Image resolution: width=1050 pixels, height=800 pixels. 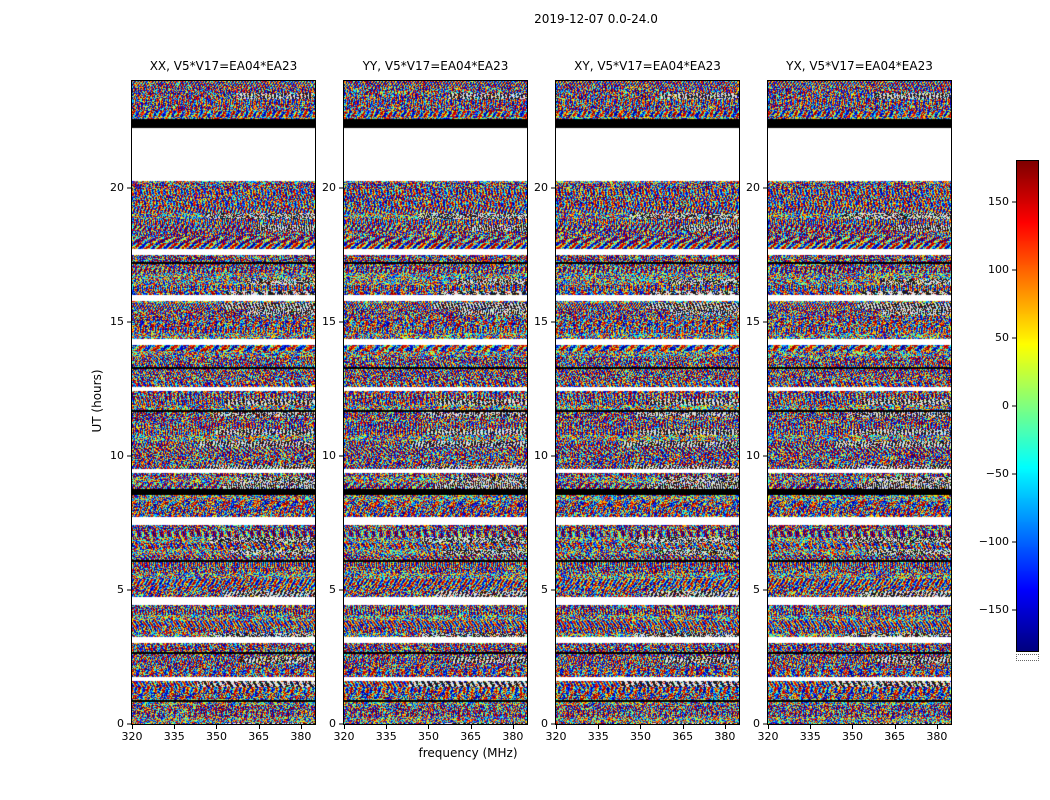 What do you see at coordinates (223, 66) in the screenshot?
I see `subplot-xx-title: XX, V5*V17=EA04*EA23` at bounding box center [223, 66].